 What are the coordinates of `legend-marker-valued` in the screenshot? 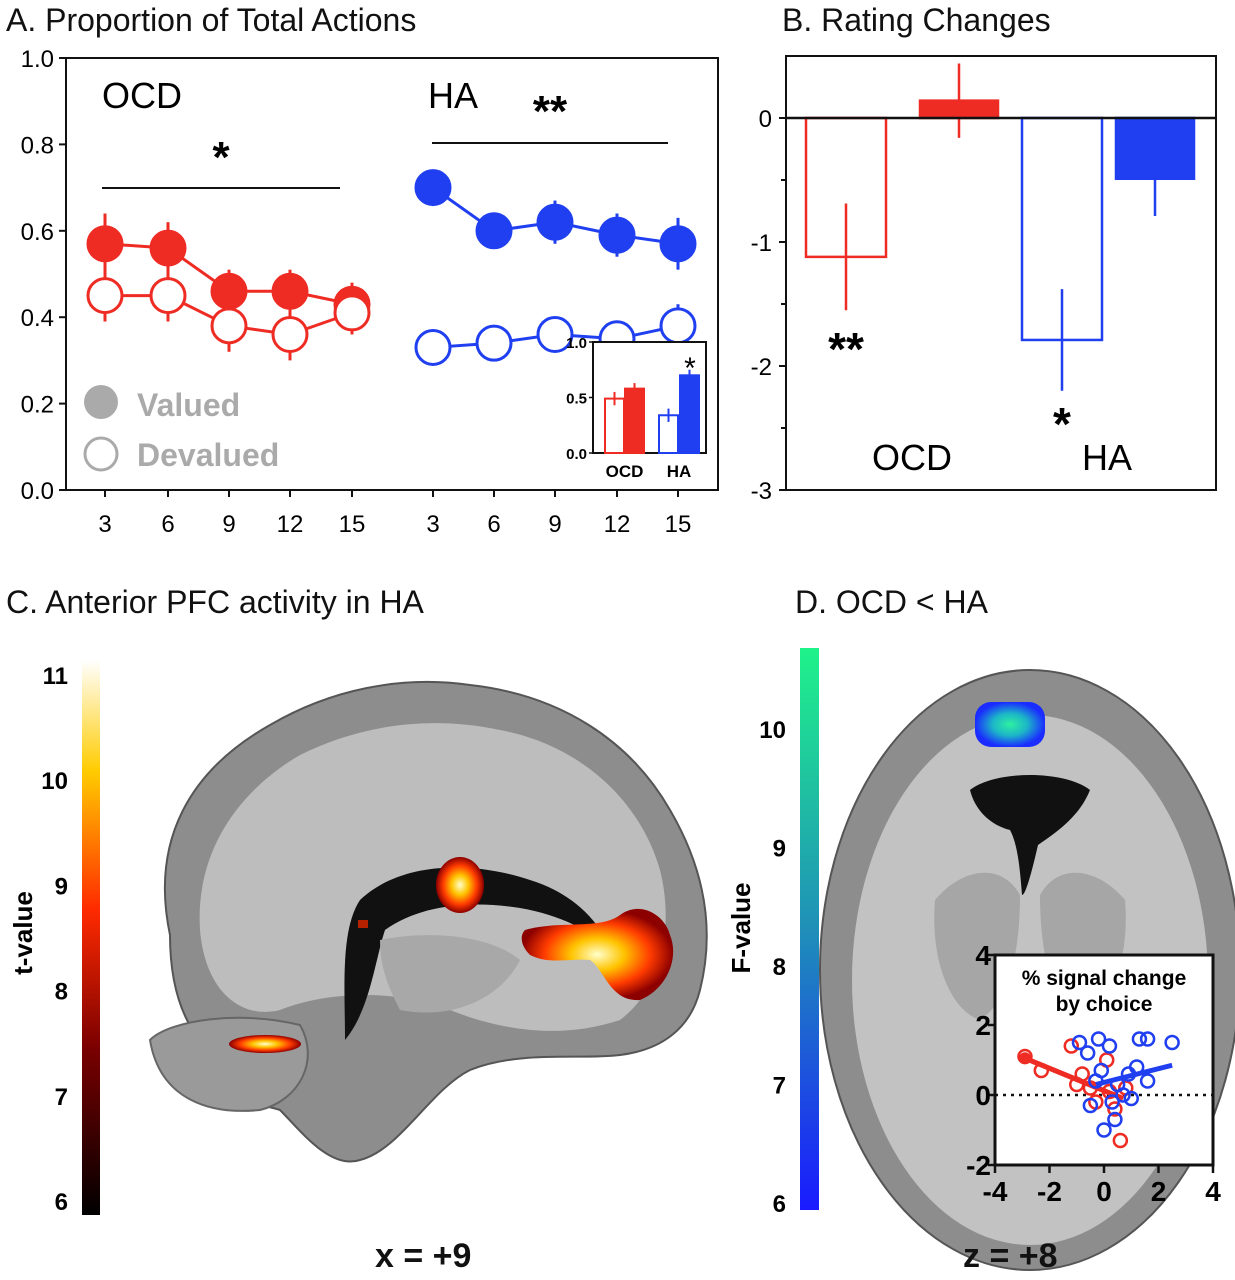 It's located at (101, 402).